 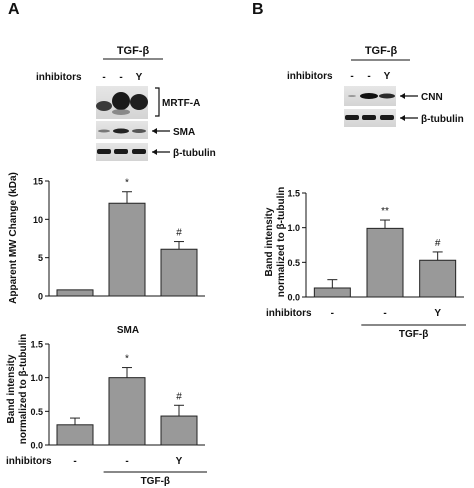 What do you see at coordinates (310, 76) in the screenshot?
I see `blot-b-inhibitors-label: inhibitors` at bounding box center [310, 76].